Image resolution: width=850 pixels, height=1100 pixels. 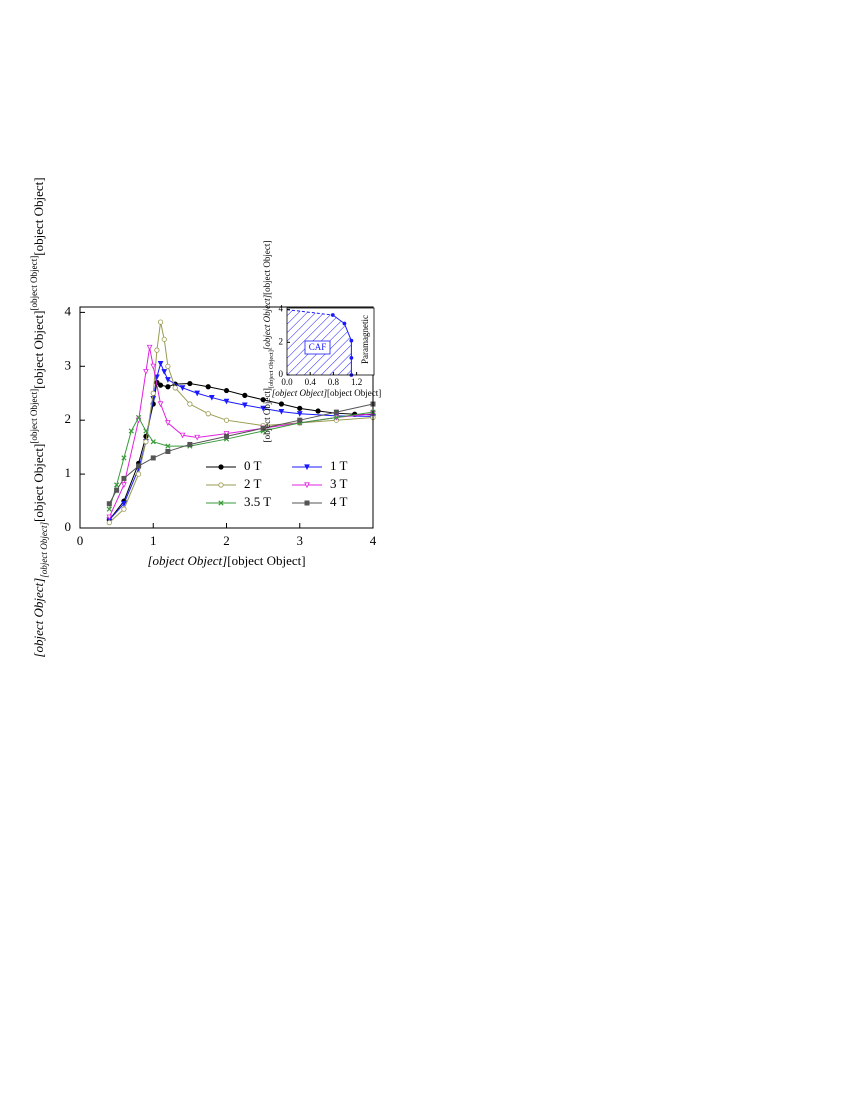 I want to click on x-tick-label: 1, so click(x=153, y=540).